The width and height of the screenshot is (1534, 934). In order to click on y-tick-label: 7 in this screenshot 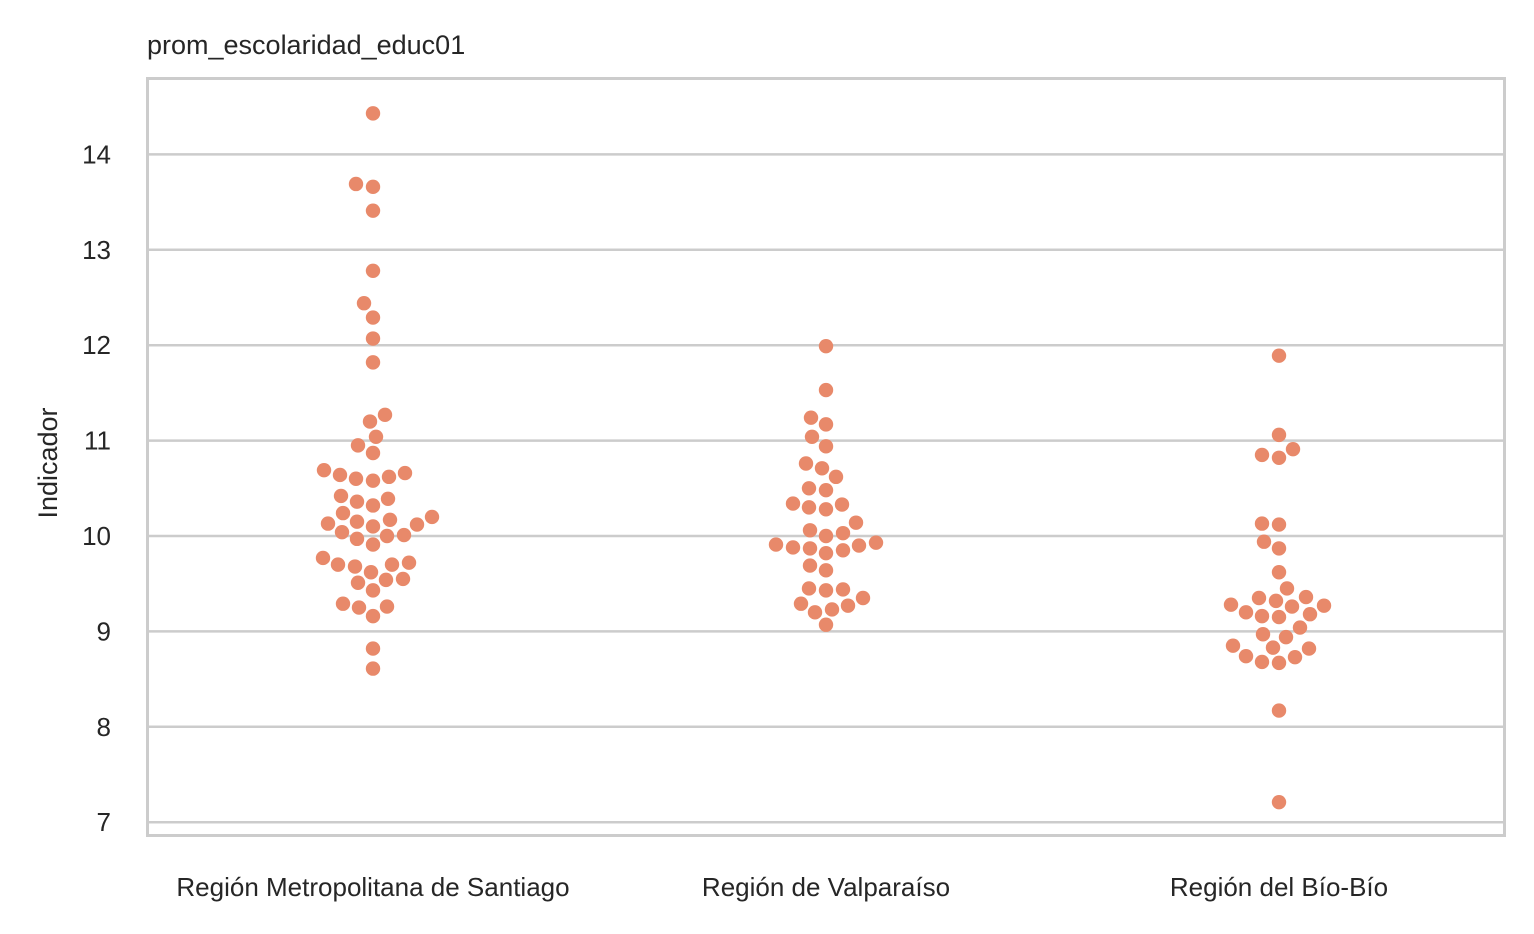, I will do `click(104, 822)`.